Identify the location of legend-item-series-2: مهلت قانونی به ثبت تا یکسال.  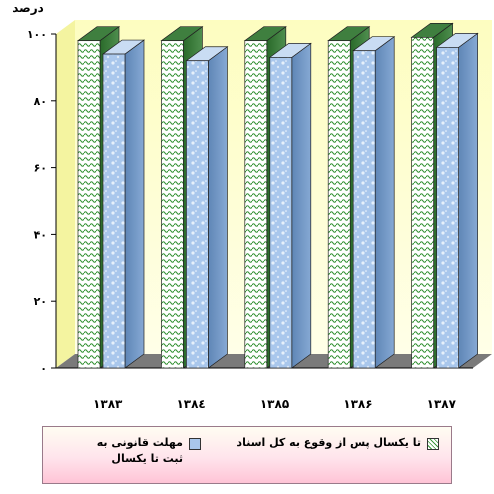
(149, 451).